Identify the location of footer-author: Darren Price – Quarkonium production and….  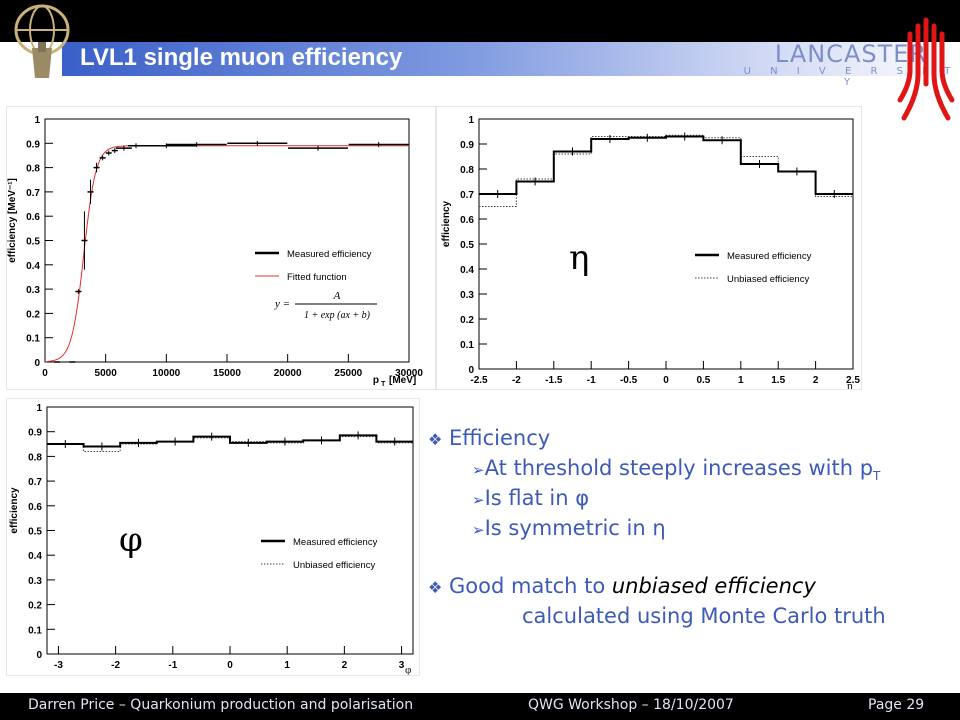
(221, 705).